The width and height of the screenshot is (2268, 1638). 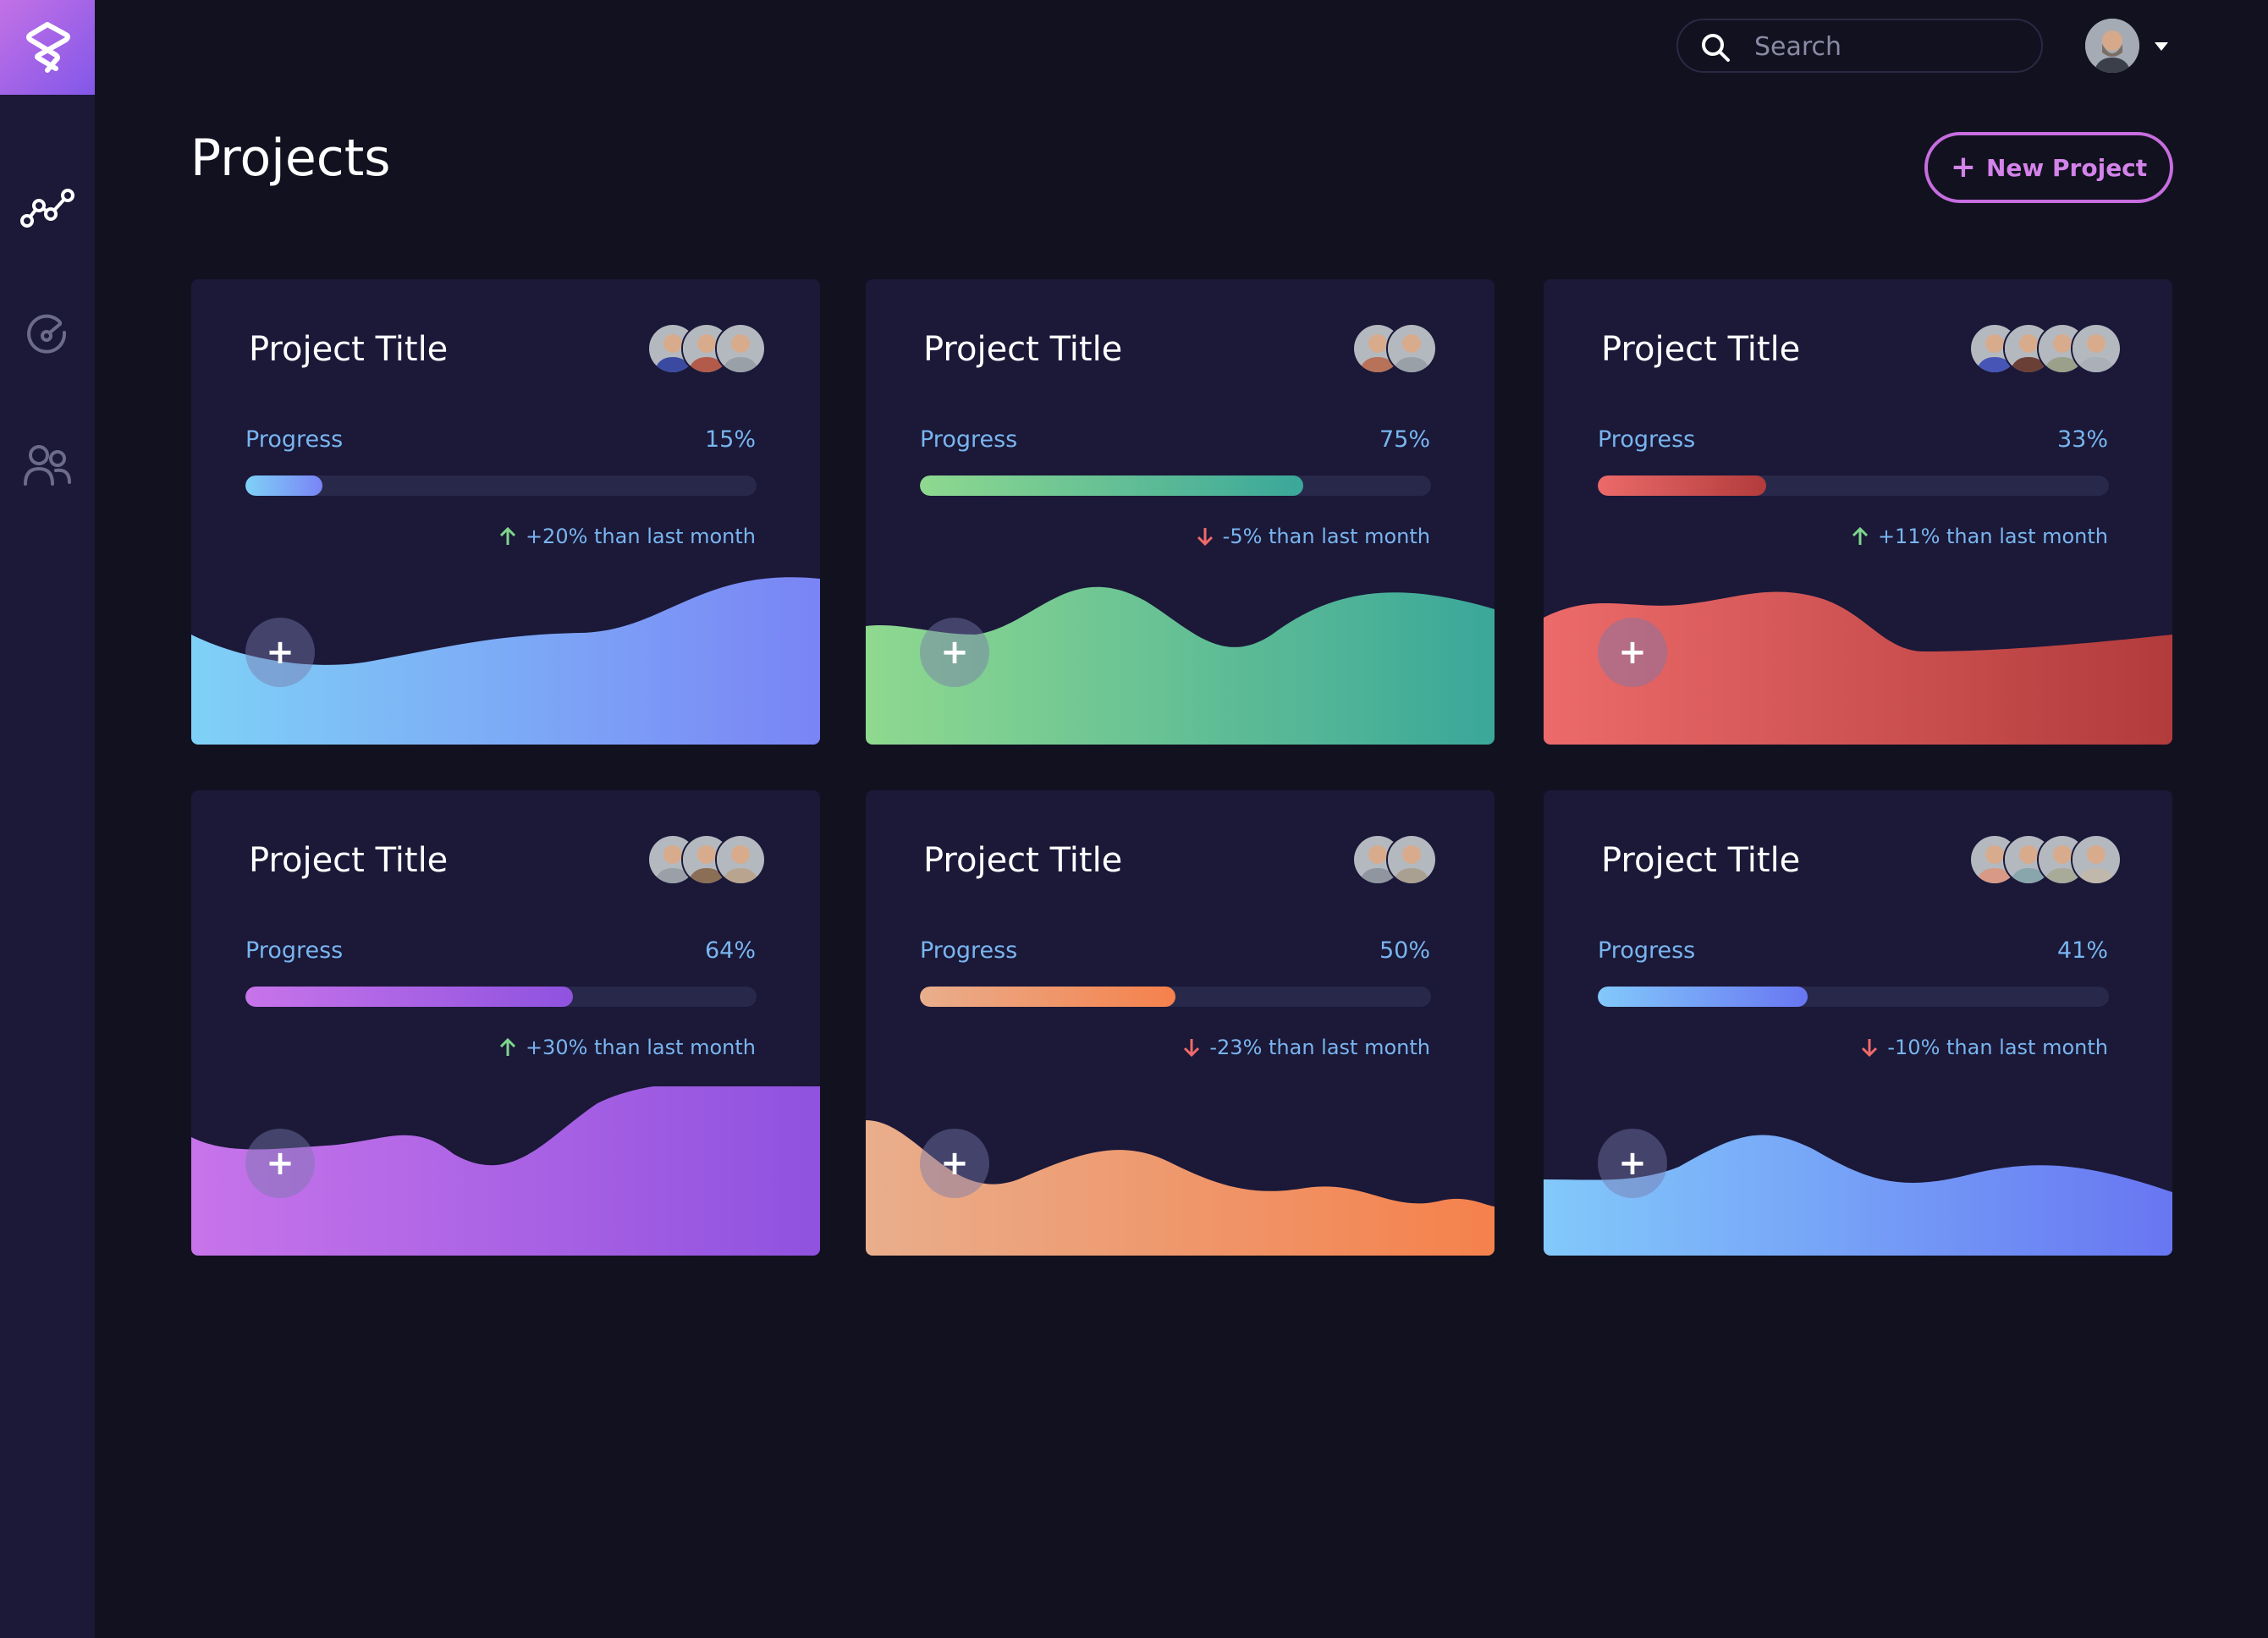 I want to click on page-title: Projects, so click(x=290, y=158).